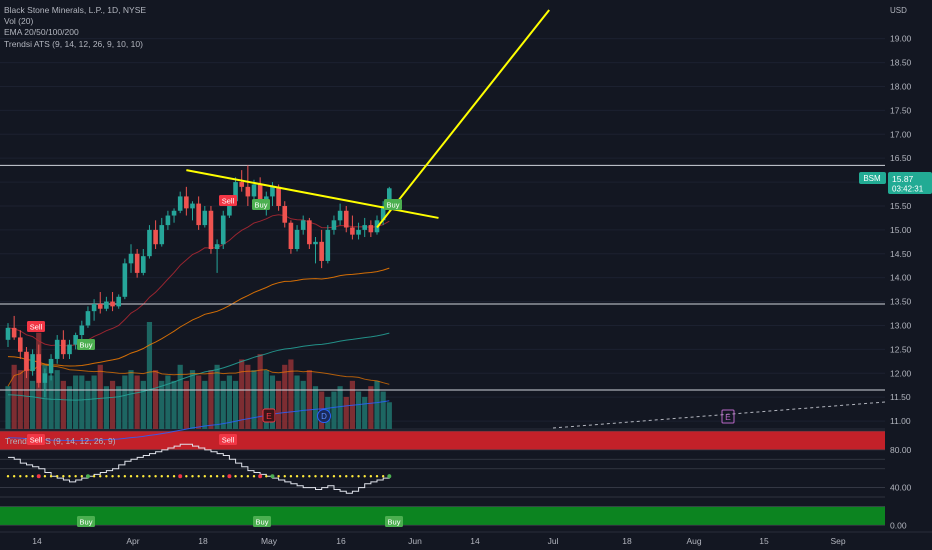 The height and width of the screenshot is (550, 932). What do you see at coordinates (901, 39) in the screenshot?
I see `price-tick-label: 19.00` at bounding box center [901, 39].